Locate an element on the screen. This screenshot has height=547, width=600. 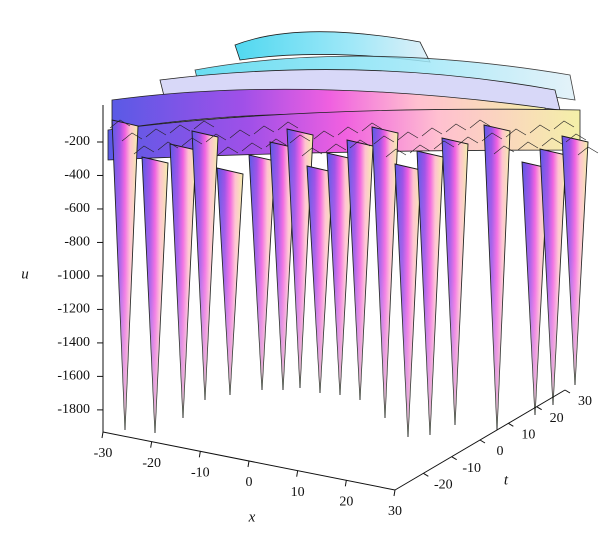
z-tick-label: -400 is located at coordinates (77, 175).